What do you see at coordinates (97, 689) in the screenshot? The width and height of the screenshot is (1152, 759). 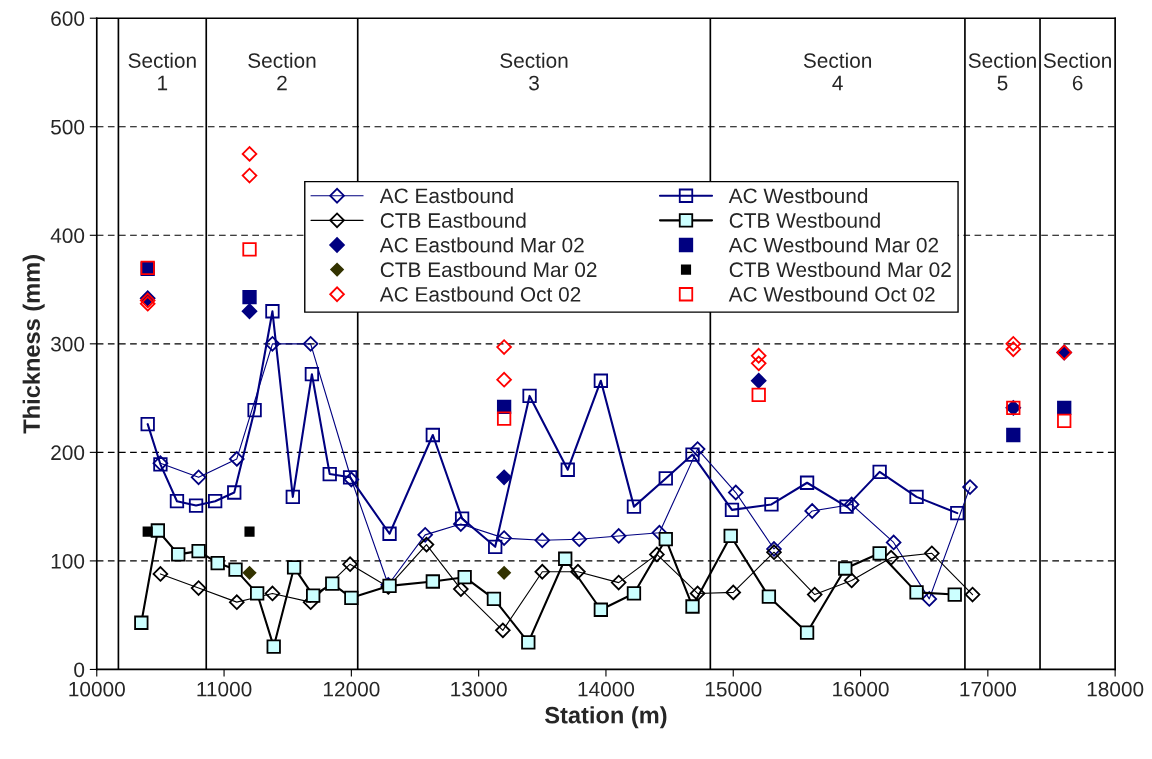 I see `x-tick-label: 10000` at bounding box center [97, 689].